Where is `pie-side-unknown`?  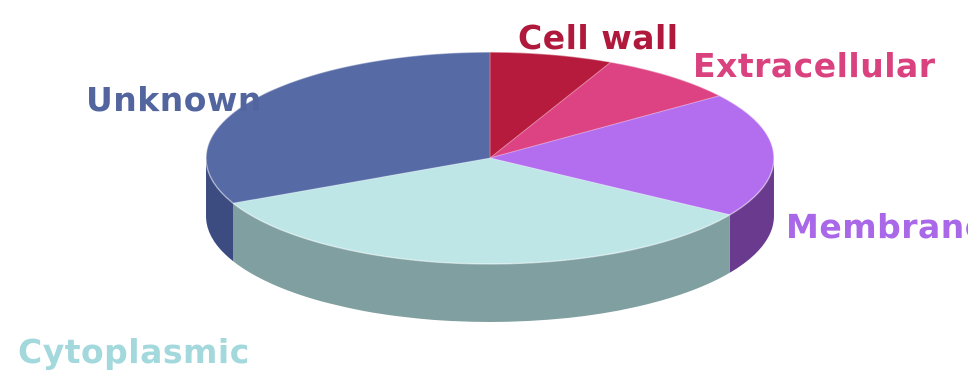 pie-side-unknown is located at coordinates (220, 210).